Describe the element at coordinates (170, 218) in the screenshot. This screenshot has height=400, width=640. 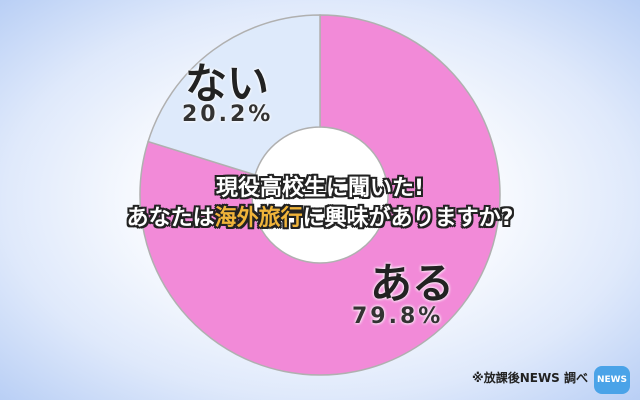
I see `title-part: あなたは` at that location.